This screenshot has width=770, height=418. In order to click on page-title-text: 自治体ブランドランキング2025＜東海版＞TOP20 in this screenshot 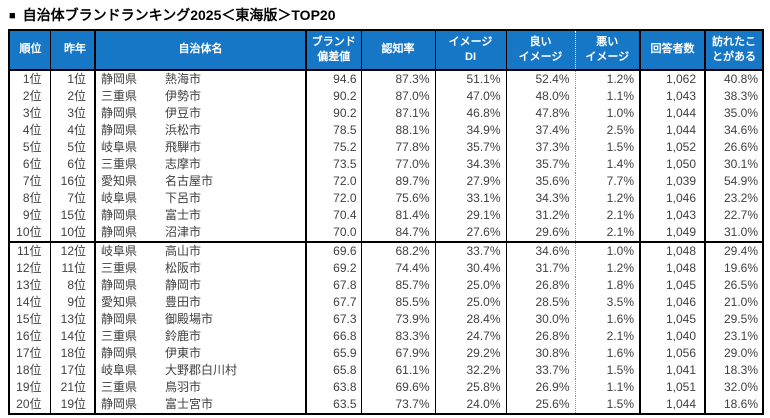, I will do `click(179, 15)`.